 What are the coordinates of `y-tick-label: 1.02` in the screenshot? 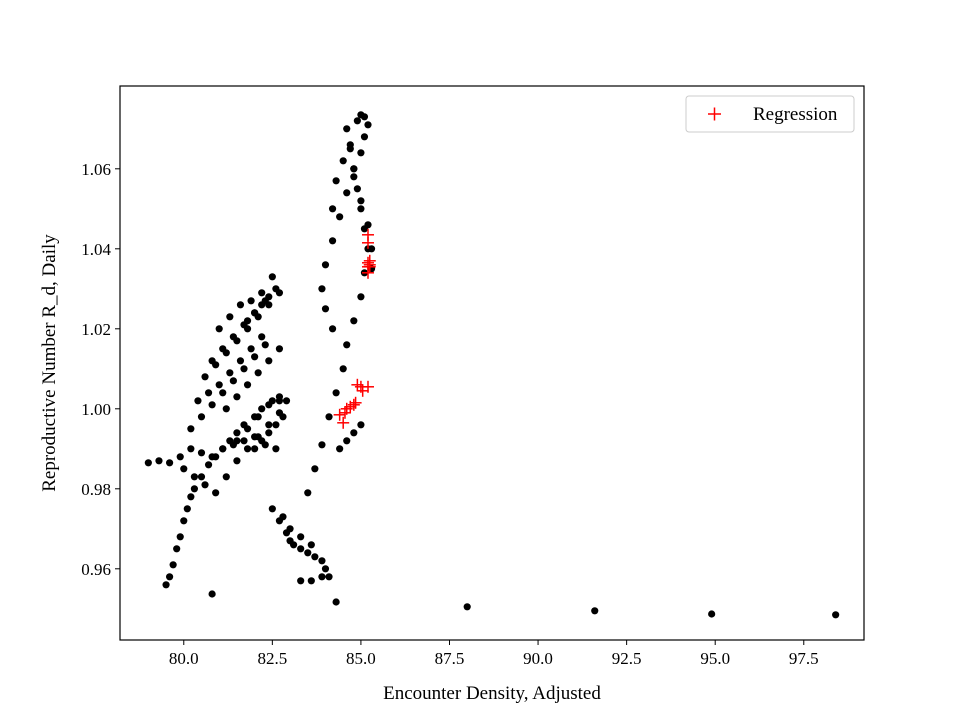 It's located at (96, 329).